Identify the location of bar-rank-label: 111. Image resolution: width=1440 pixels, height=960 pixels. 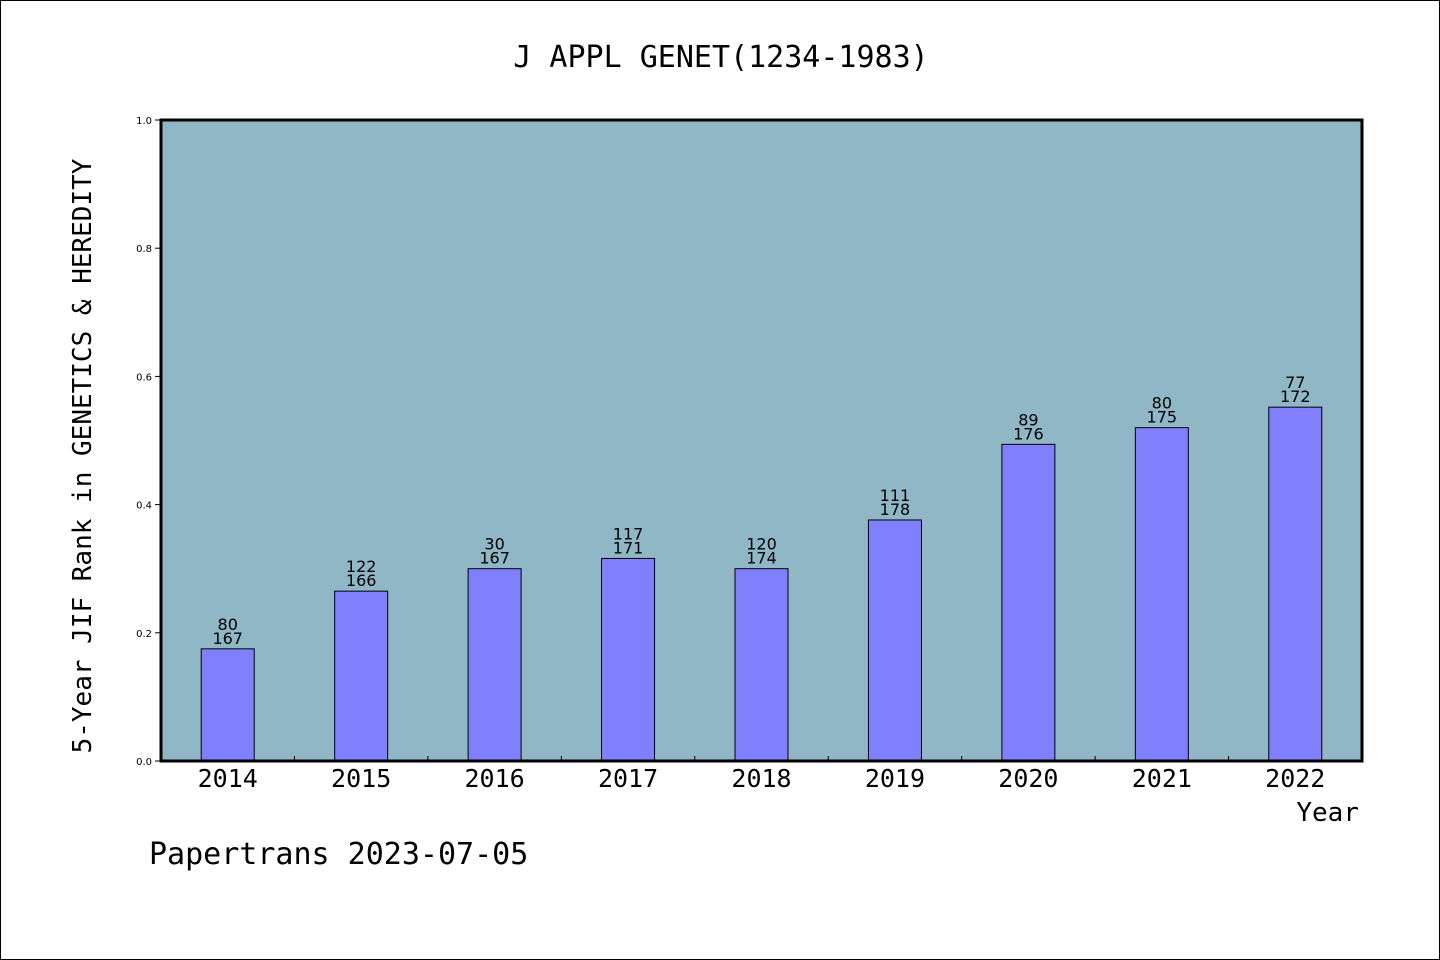
(895, 495).